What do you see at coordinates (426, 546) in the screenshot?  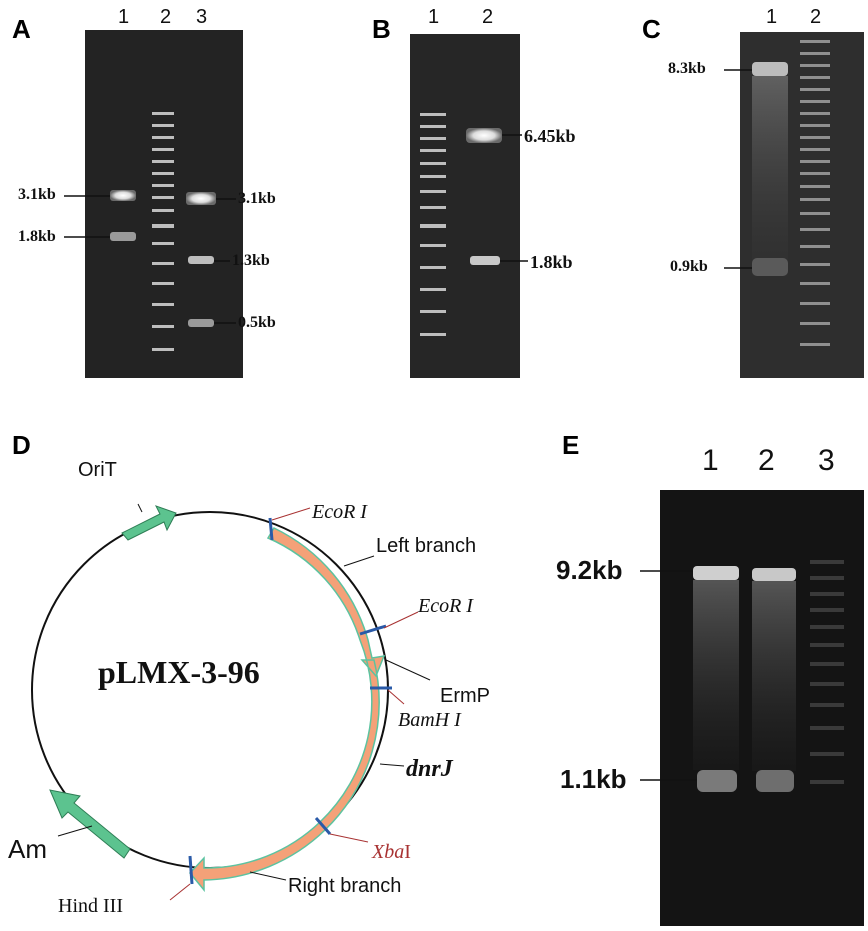 I see `label-left-branch: Left branch` at bounding box center [426, 546].